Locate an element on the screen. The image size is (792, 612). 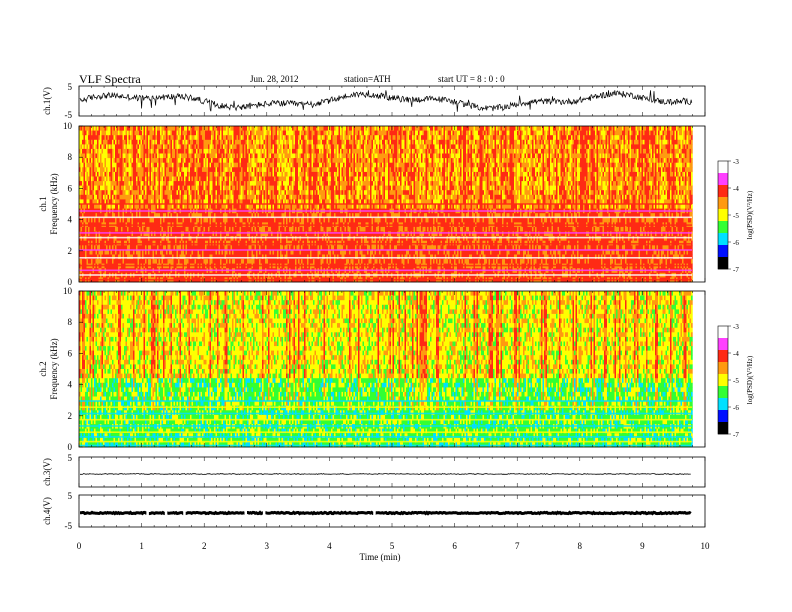
ch1-ylabel: ch.1(V) is located at coordinates (47, 101).